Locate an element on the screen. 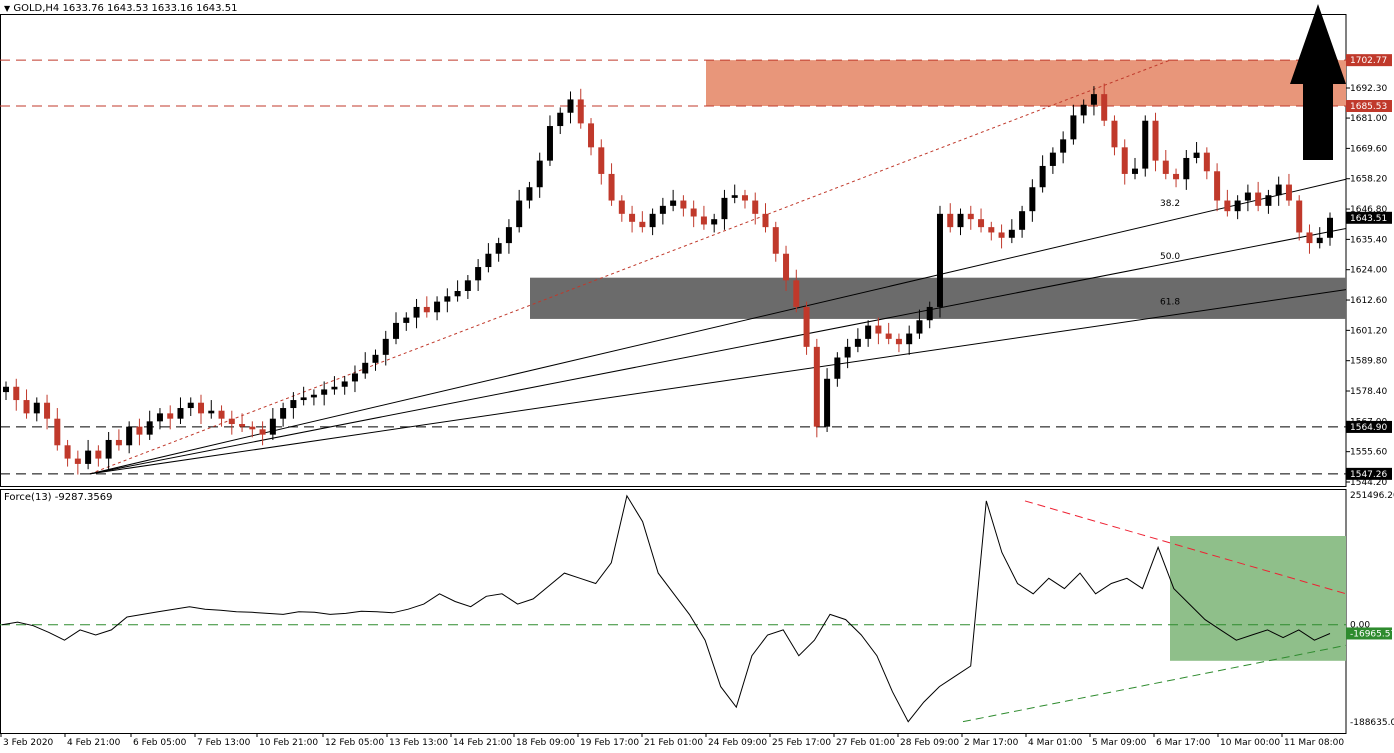  force-tag-label: -16965.57 is located at coordinates (1372, 634).